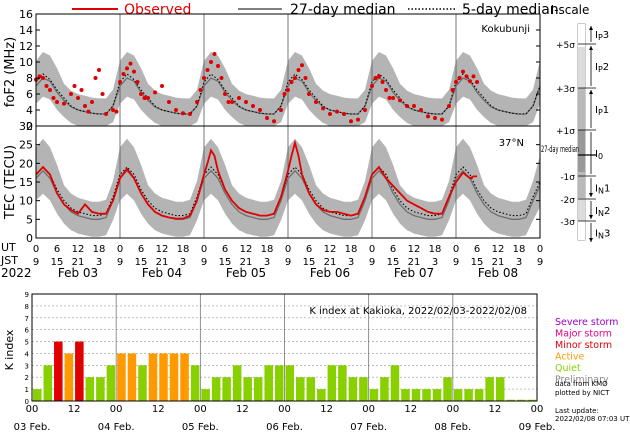 The image size is (630, 439). I want to click on kindex-bars, so click(284, 371).